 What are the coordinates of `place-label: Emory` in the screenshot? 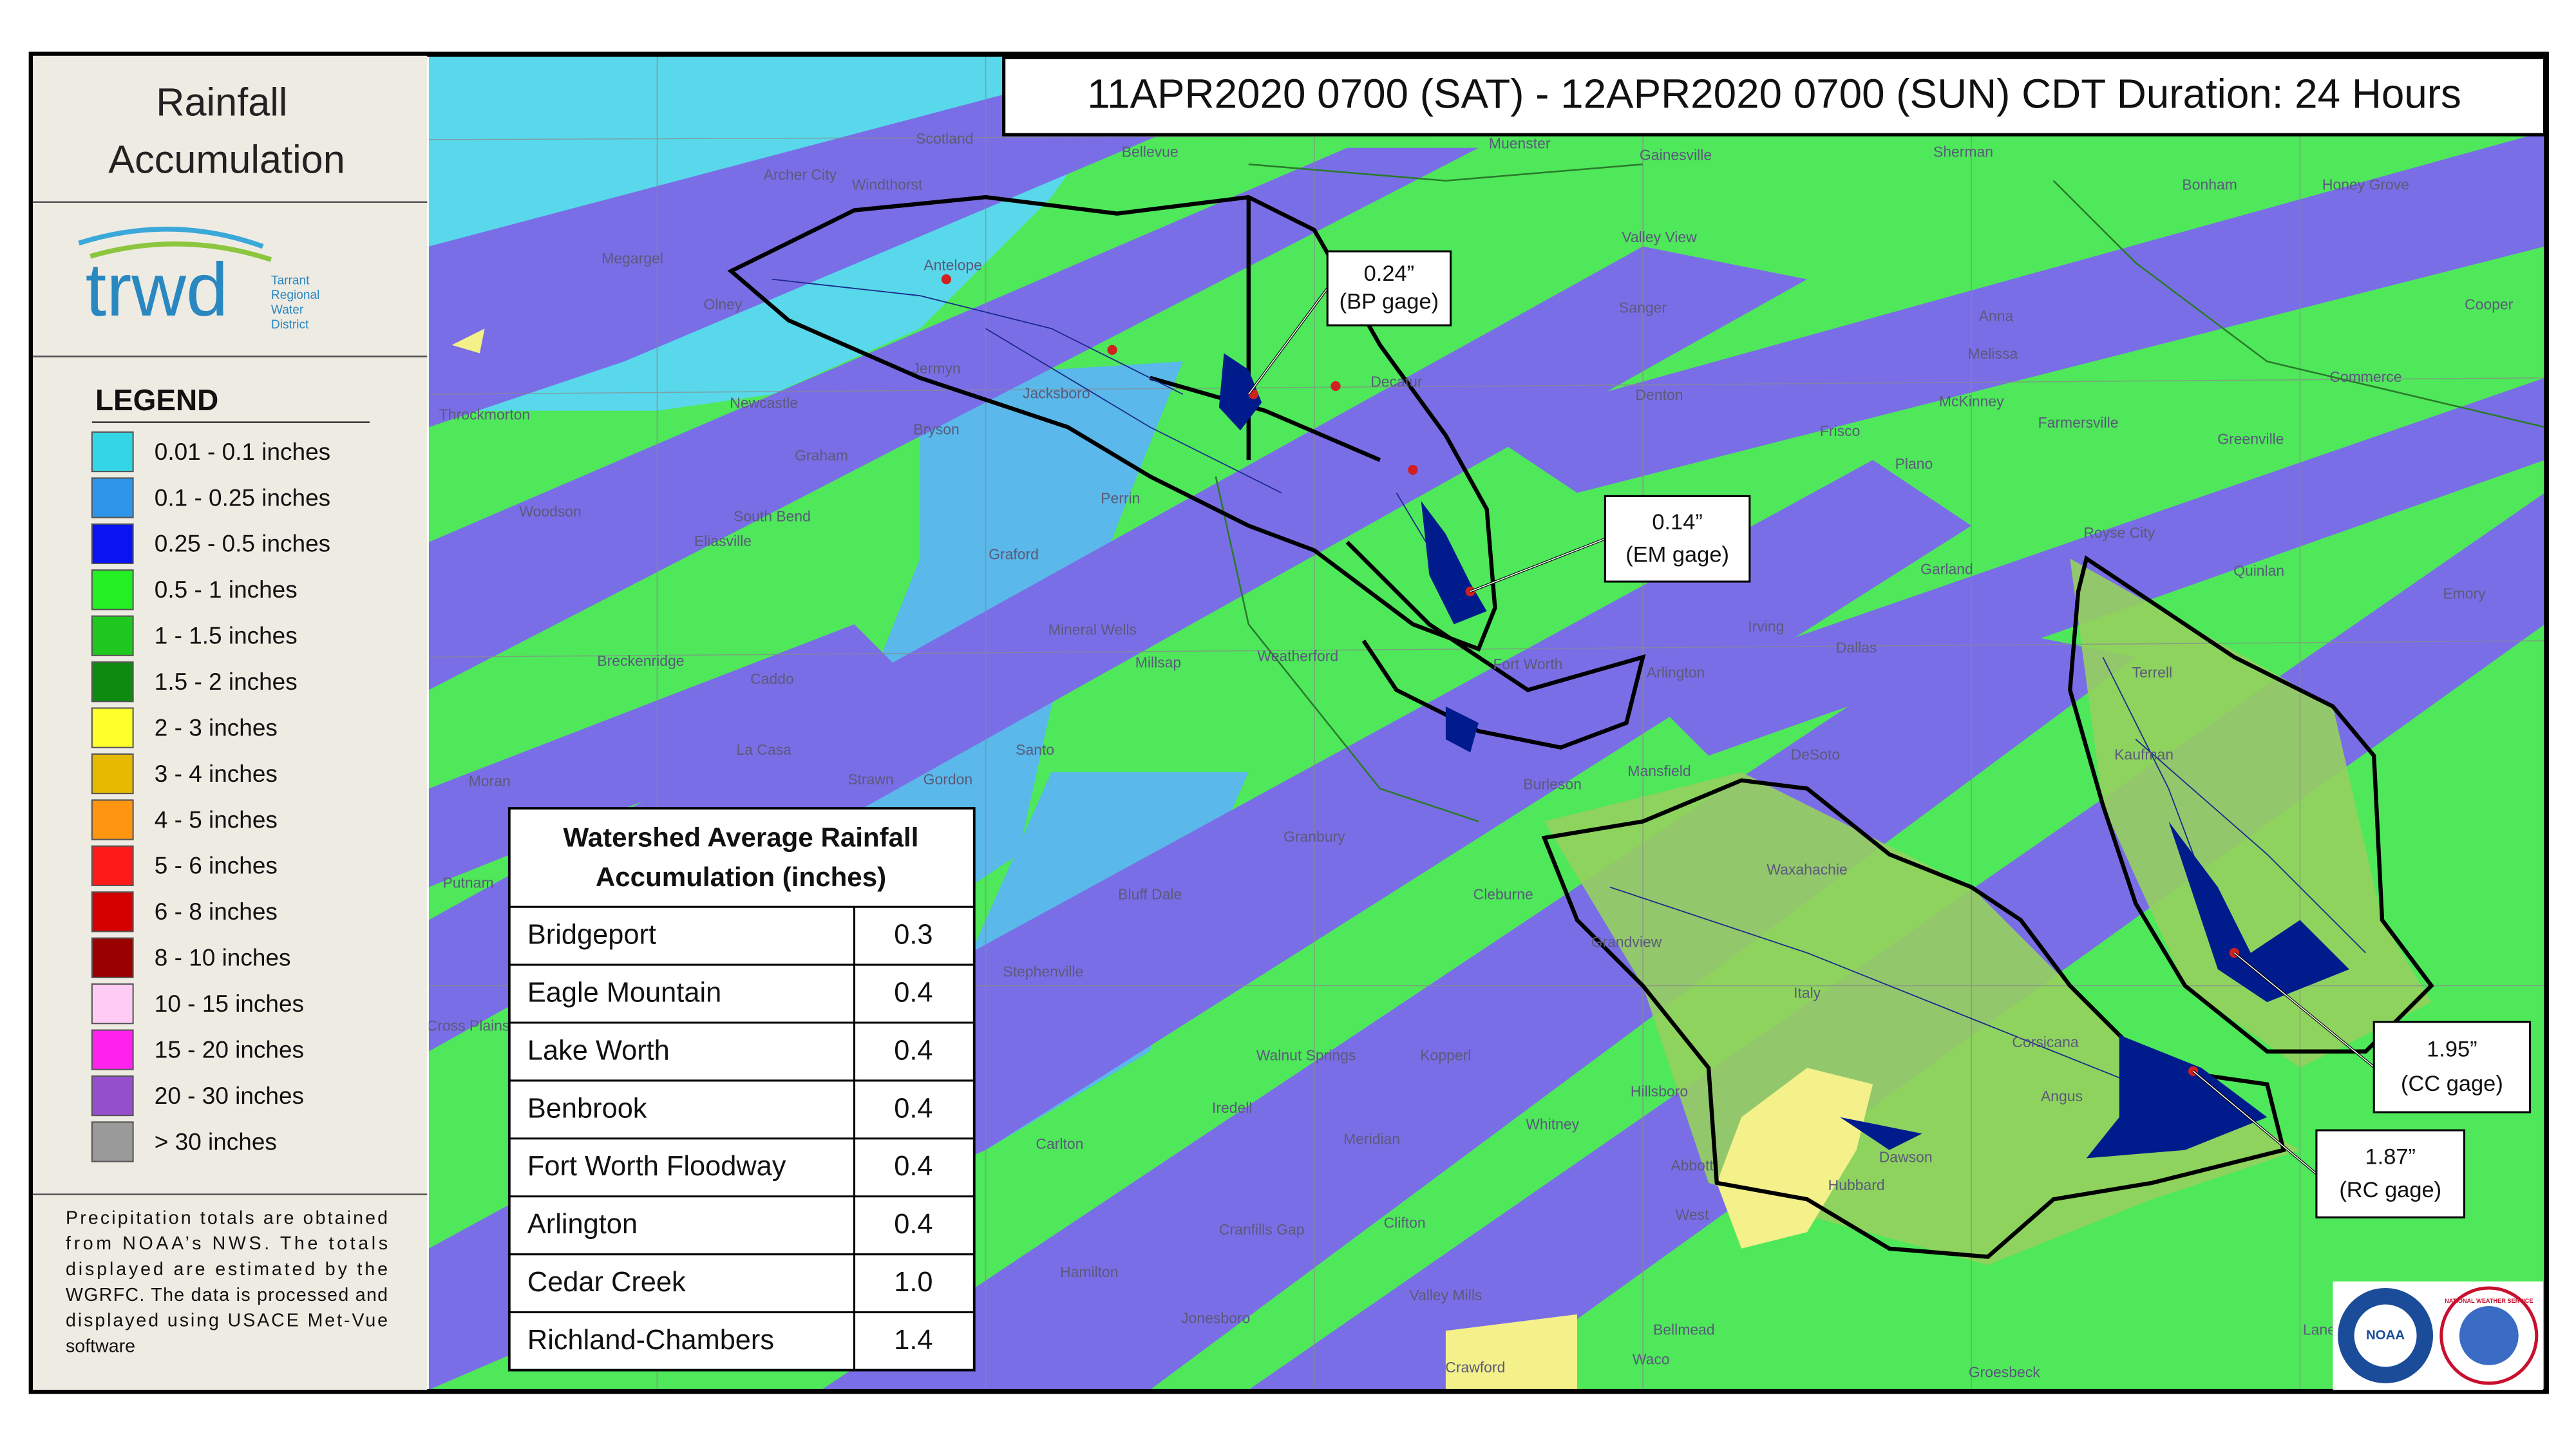 It's located at (2464, 593).